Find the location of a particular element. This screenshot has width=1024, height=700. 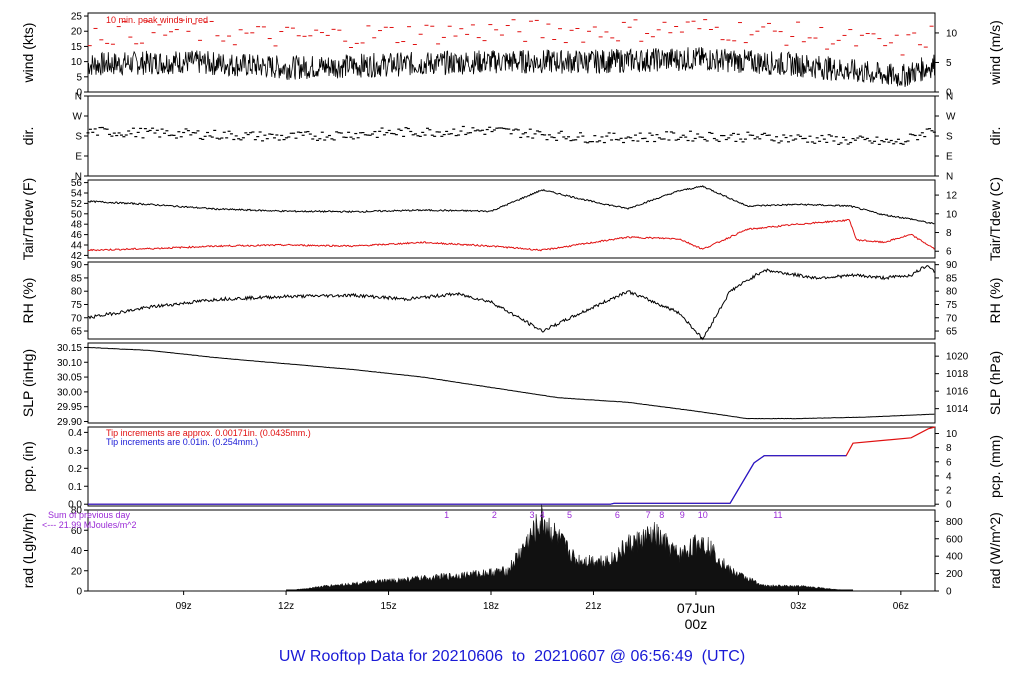

pcp-left-tick-label: 0.1 is located at coordinates (75, 487).